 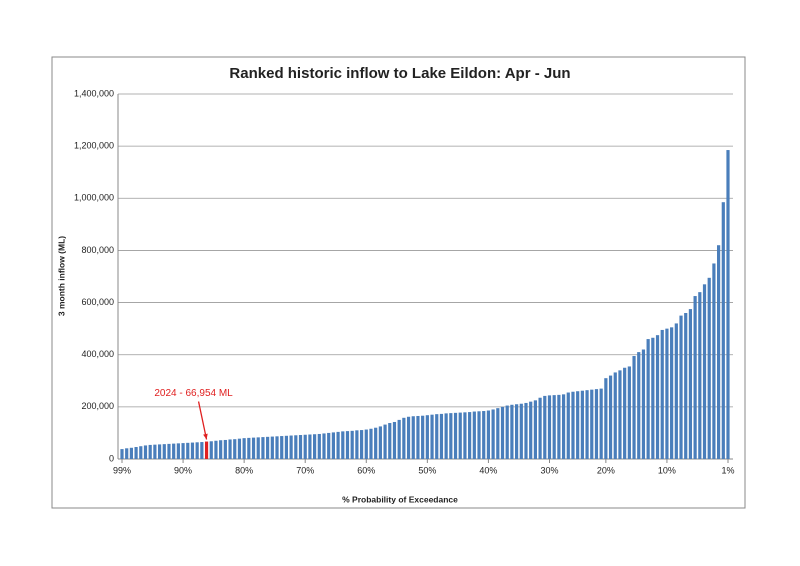 What do you see at coordinates (244, 470) in the screenshot?
I see `x-tick-label: 80%` at bounding box center [244, 470].